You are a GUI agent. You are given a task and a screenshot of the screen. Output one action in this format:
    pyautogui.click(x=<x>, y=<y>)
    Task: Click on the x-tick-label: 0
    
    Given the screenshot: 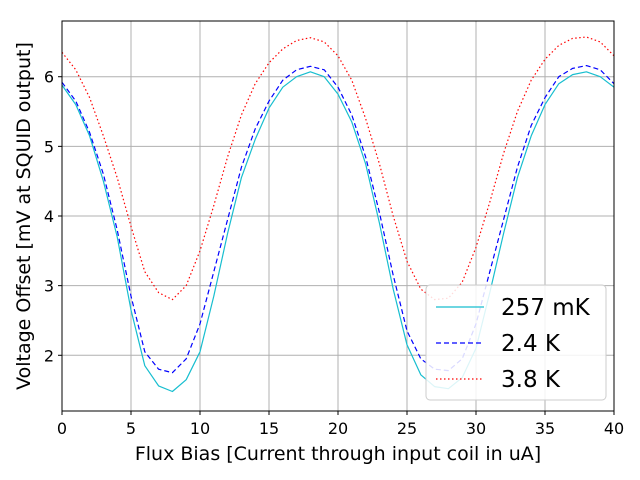 What is the action you would take?
    pyautogui.click(x=62, y=428)
    